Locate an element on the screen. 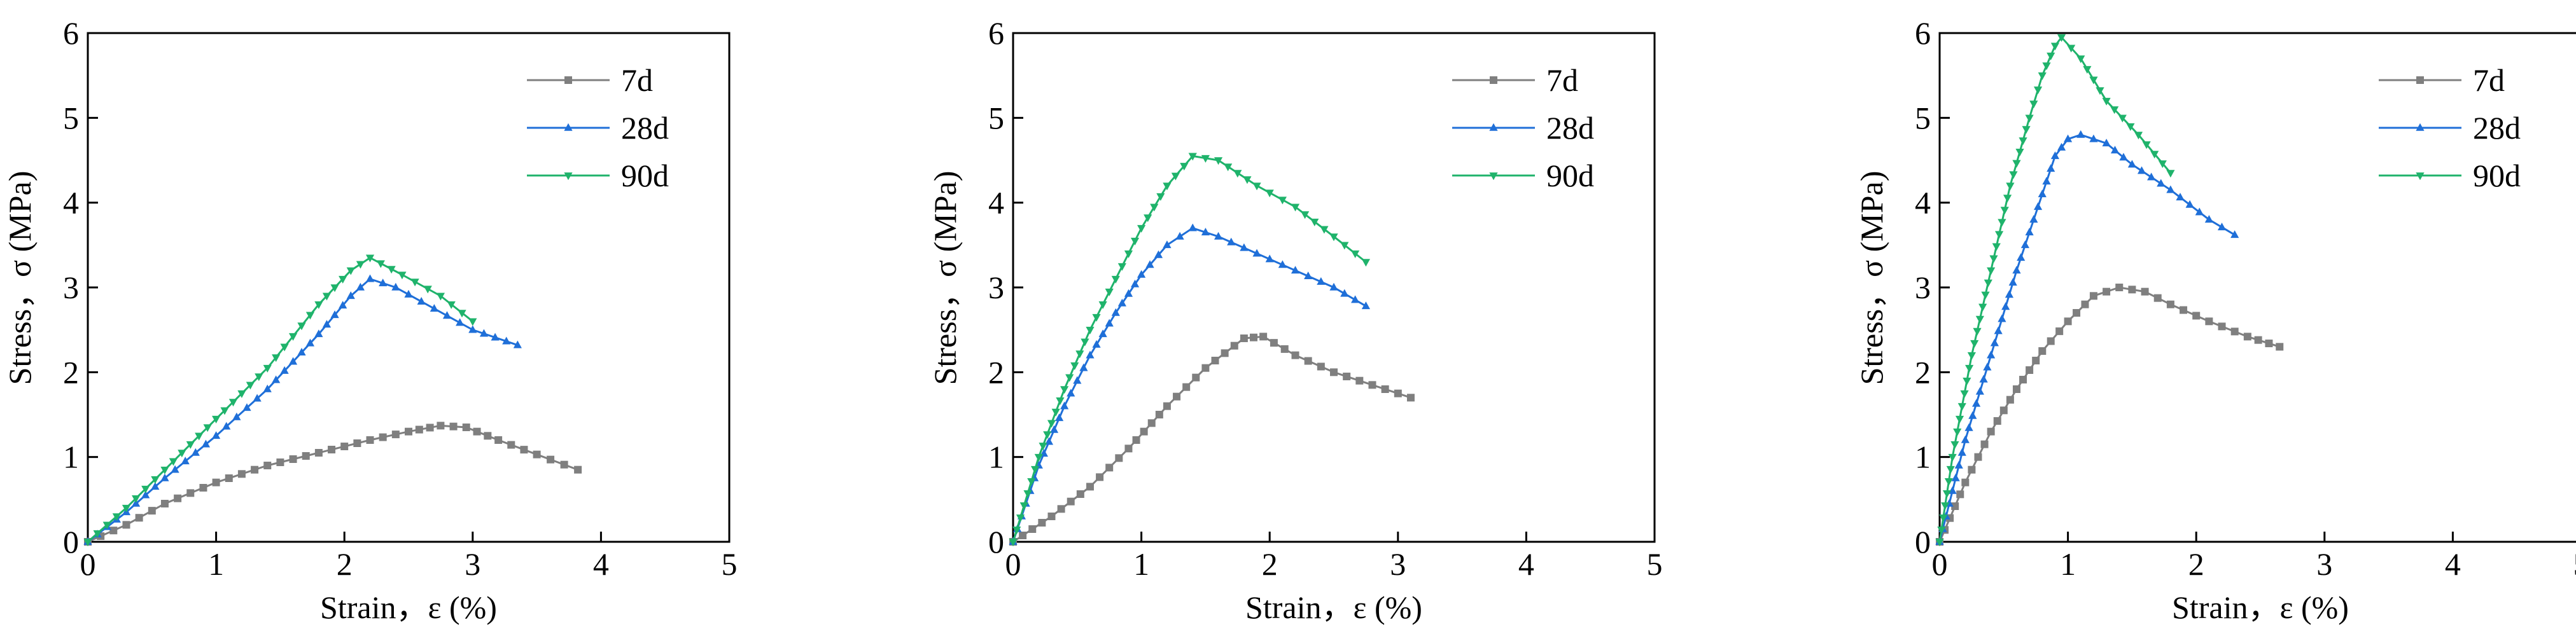  y-tick-label: 4 is located at coordinates (71, 203).